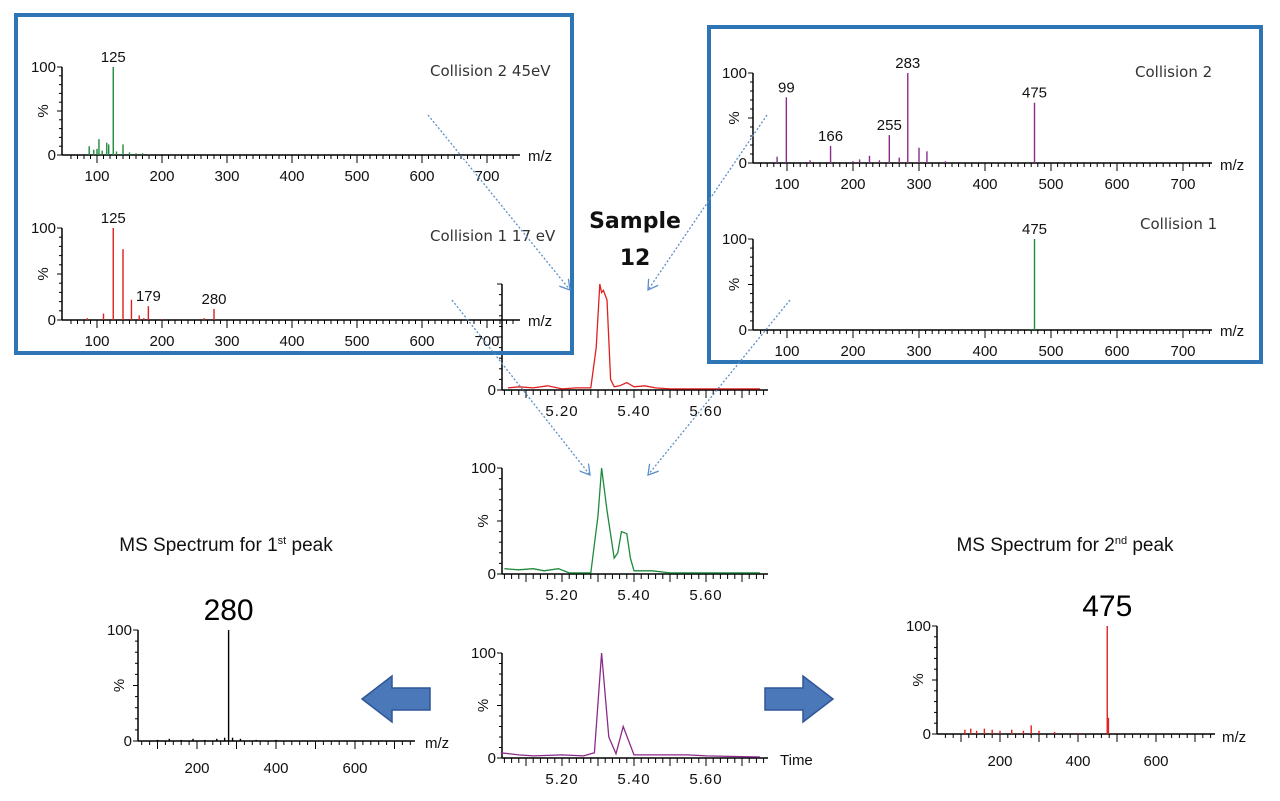 The width and height of the screenshot is (1280, 801). I want to click on peak-label: 255, so click(889, 125).